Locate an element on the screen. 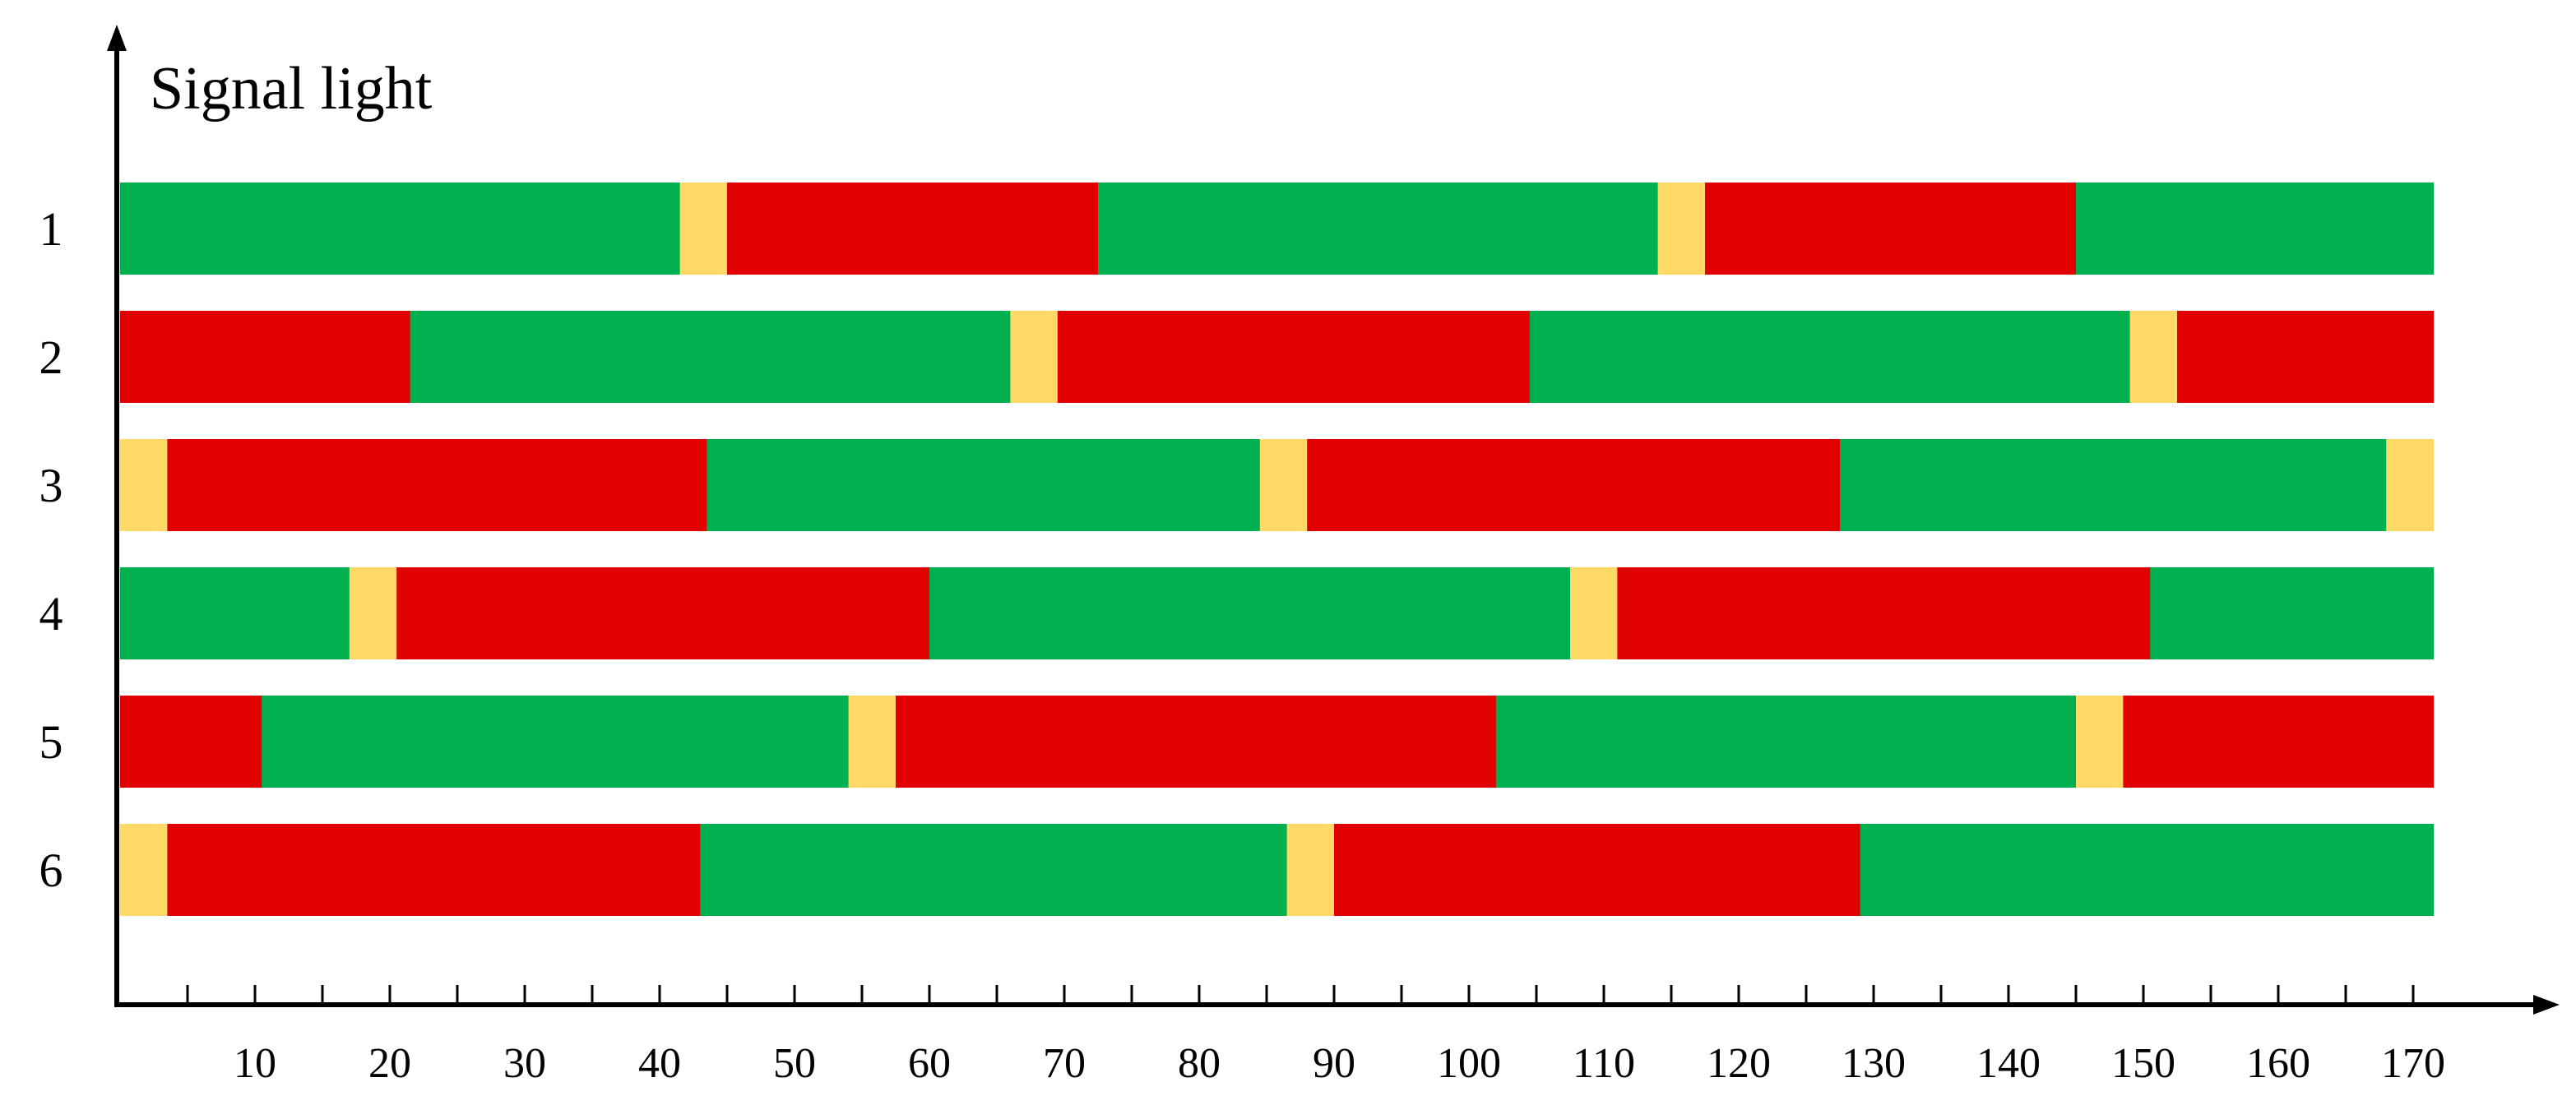 This screenshot has width=2576, height=1119. x-tick-label: 160 is located at coordinates (2278, 1063).